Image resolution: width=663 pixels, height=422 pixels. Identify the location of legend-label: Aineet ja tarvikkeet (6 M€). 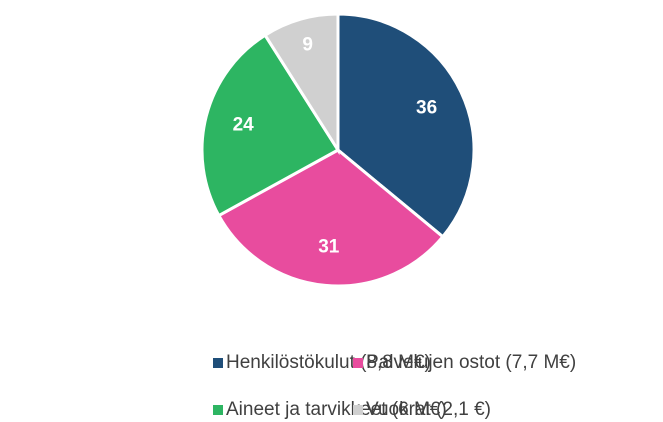
(336, 409).